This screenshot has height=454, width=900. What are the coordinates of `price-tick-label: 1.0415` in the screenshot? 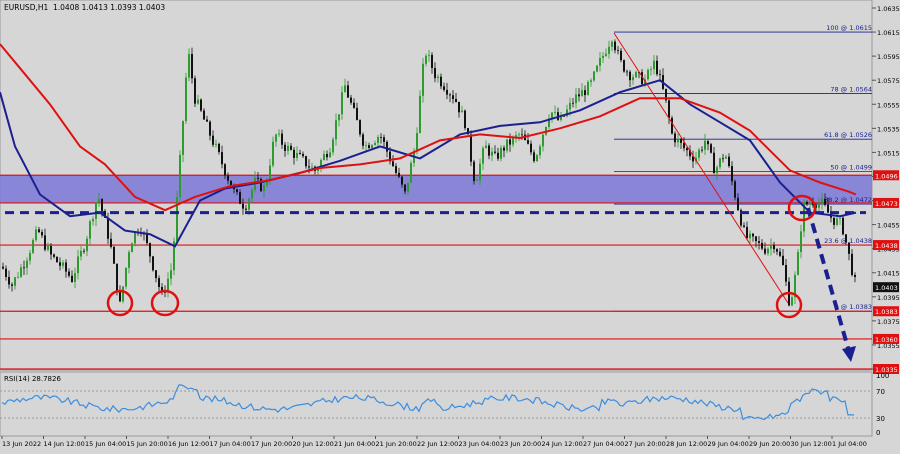 It's located at (888, 274).